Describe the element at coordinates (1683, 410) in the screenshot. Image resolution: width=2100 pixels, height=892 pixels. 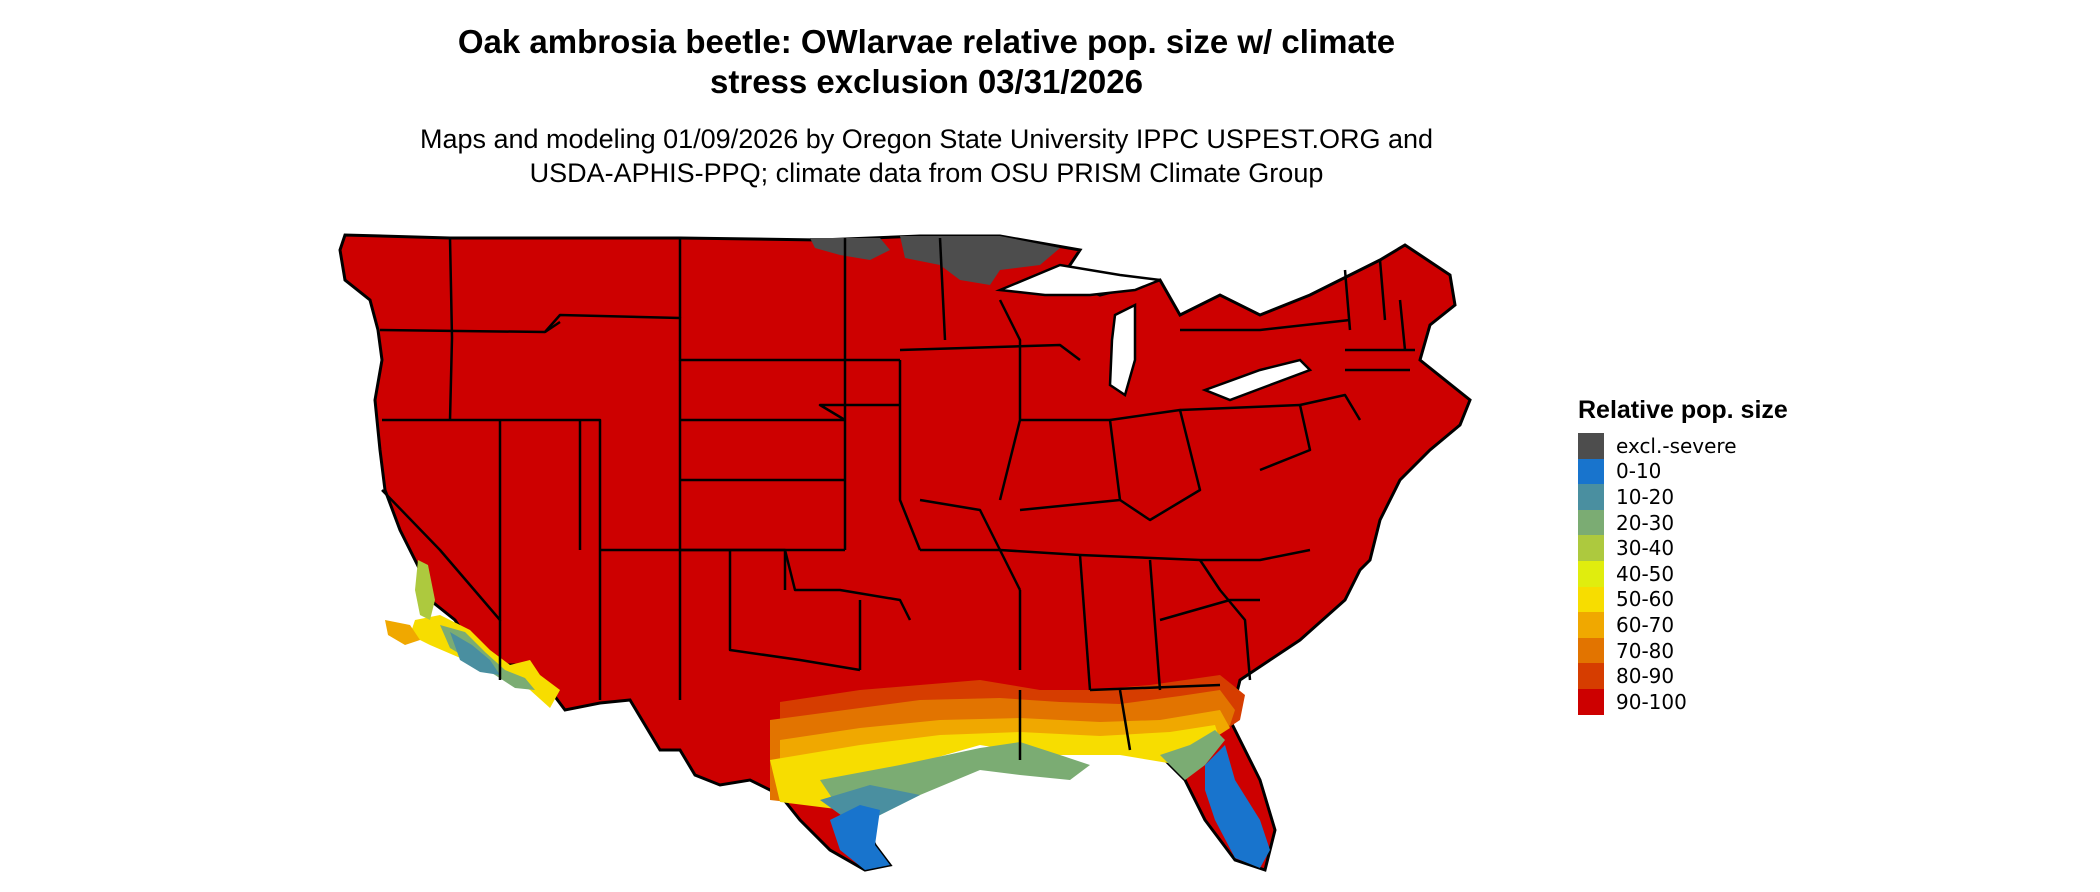
I see `legend-title: Relative pop. size` at that location.